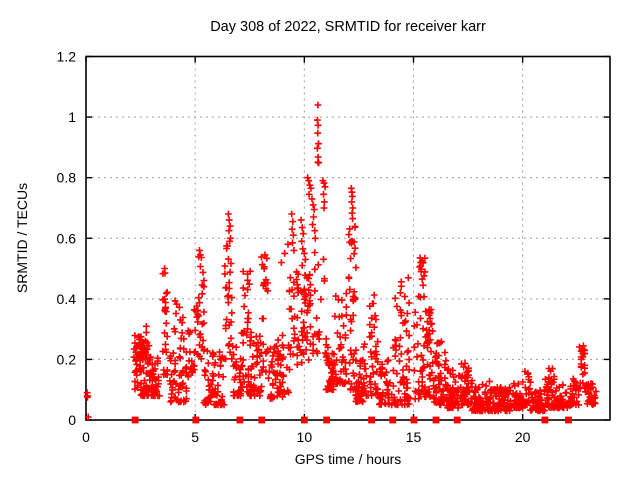 This screenshot has height=480, width=640. I want to click on zero-value-squares, so click(351, 420).